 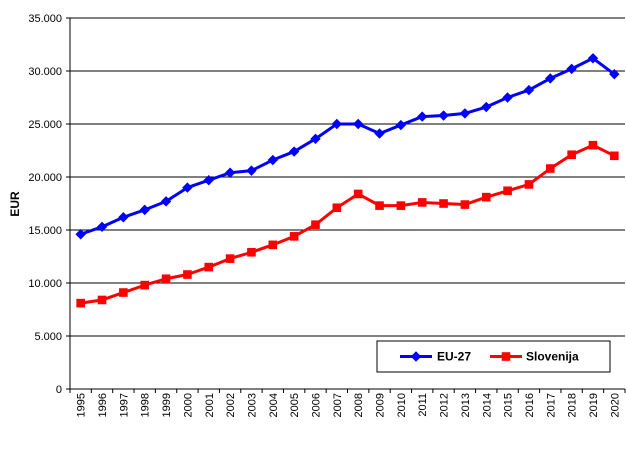 I want to click on x-tick-label: 2015, so click(x=509, y=405).